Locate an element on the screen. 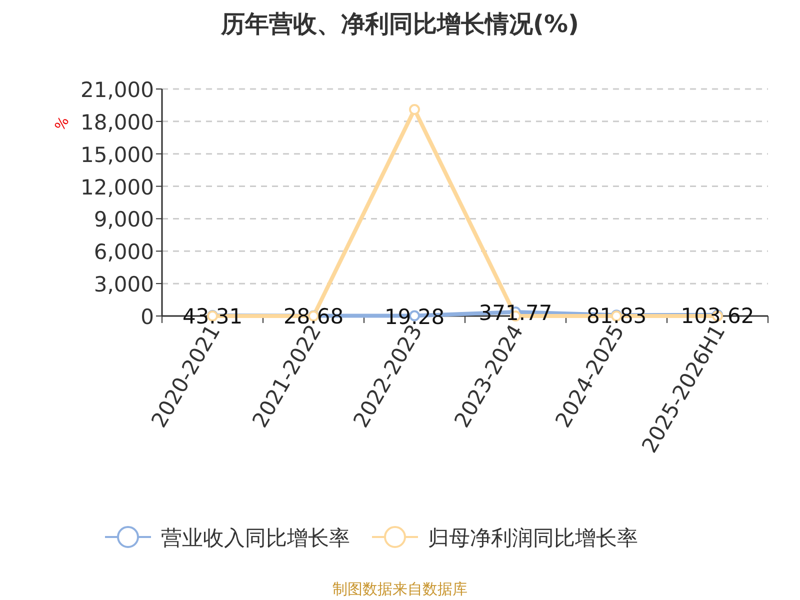  legend-label: 营业收入同比增长率 is located at coordinates (255, 538).